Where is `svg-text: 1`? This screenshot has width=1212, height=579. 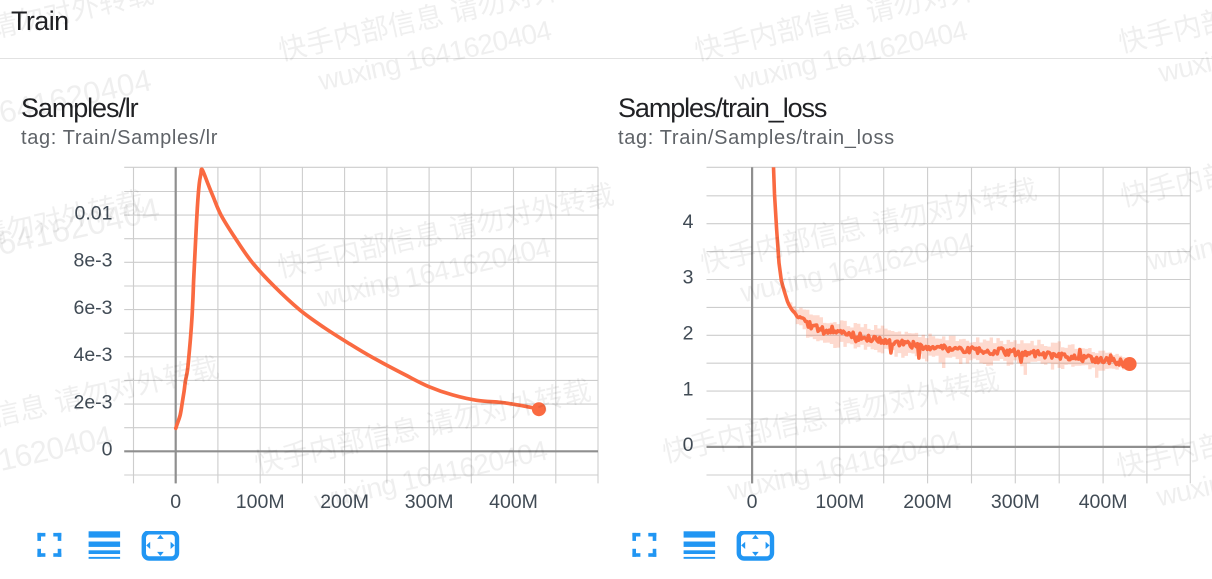 svg-text: 1 is located at coordinates (688, 389).